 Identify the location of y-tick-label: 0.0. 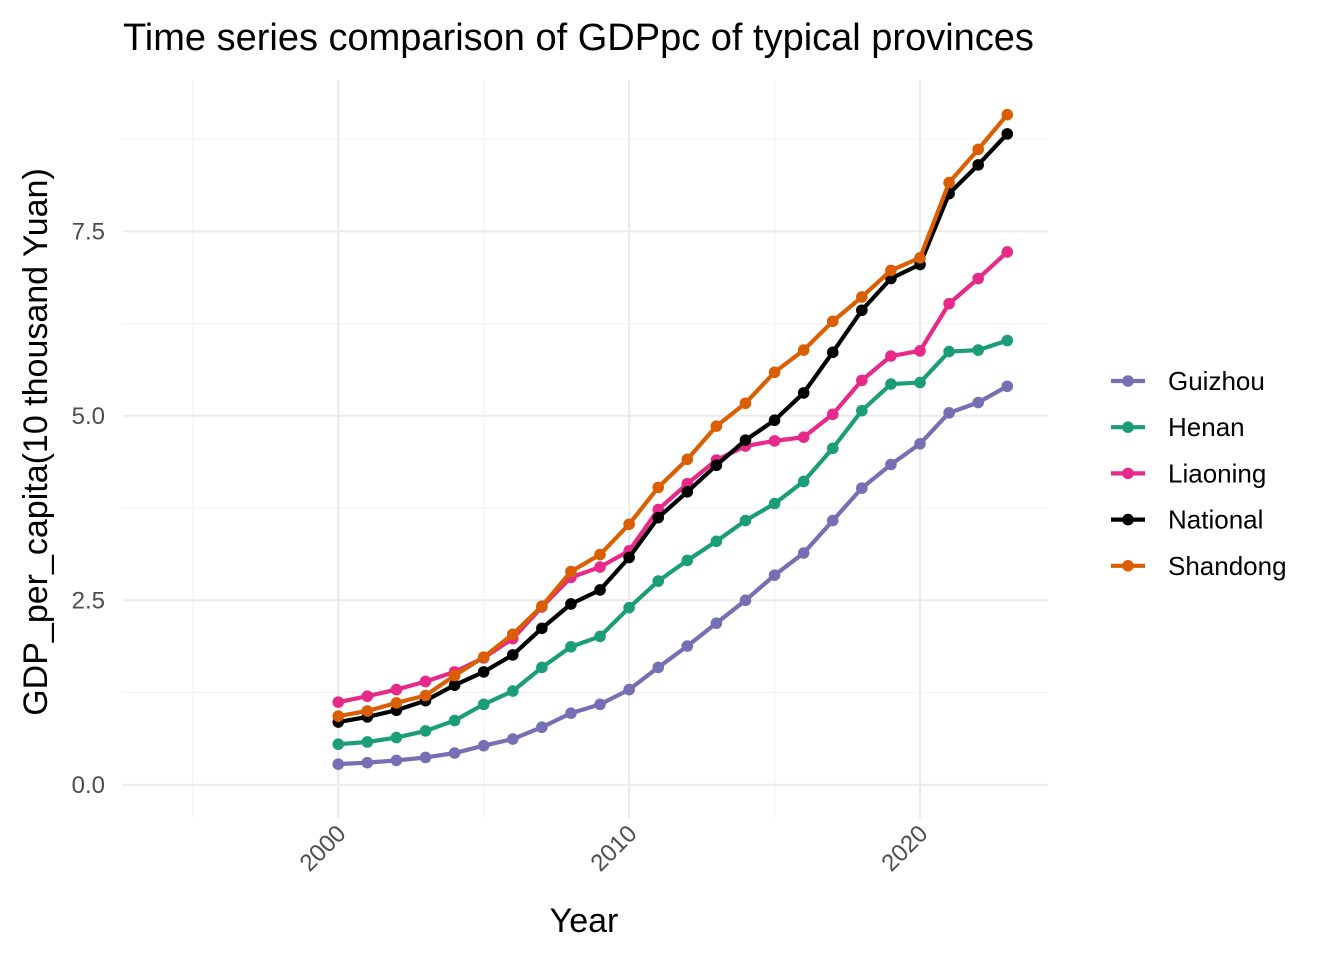
(88, 785).